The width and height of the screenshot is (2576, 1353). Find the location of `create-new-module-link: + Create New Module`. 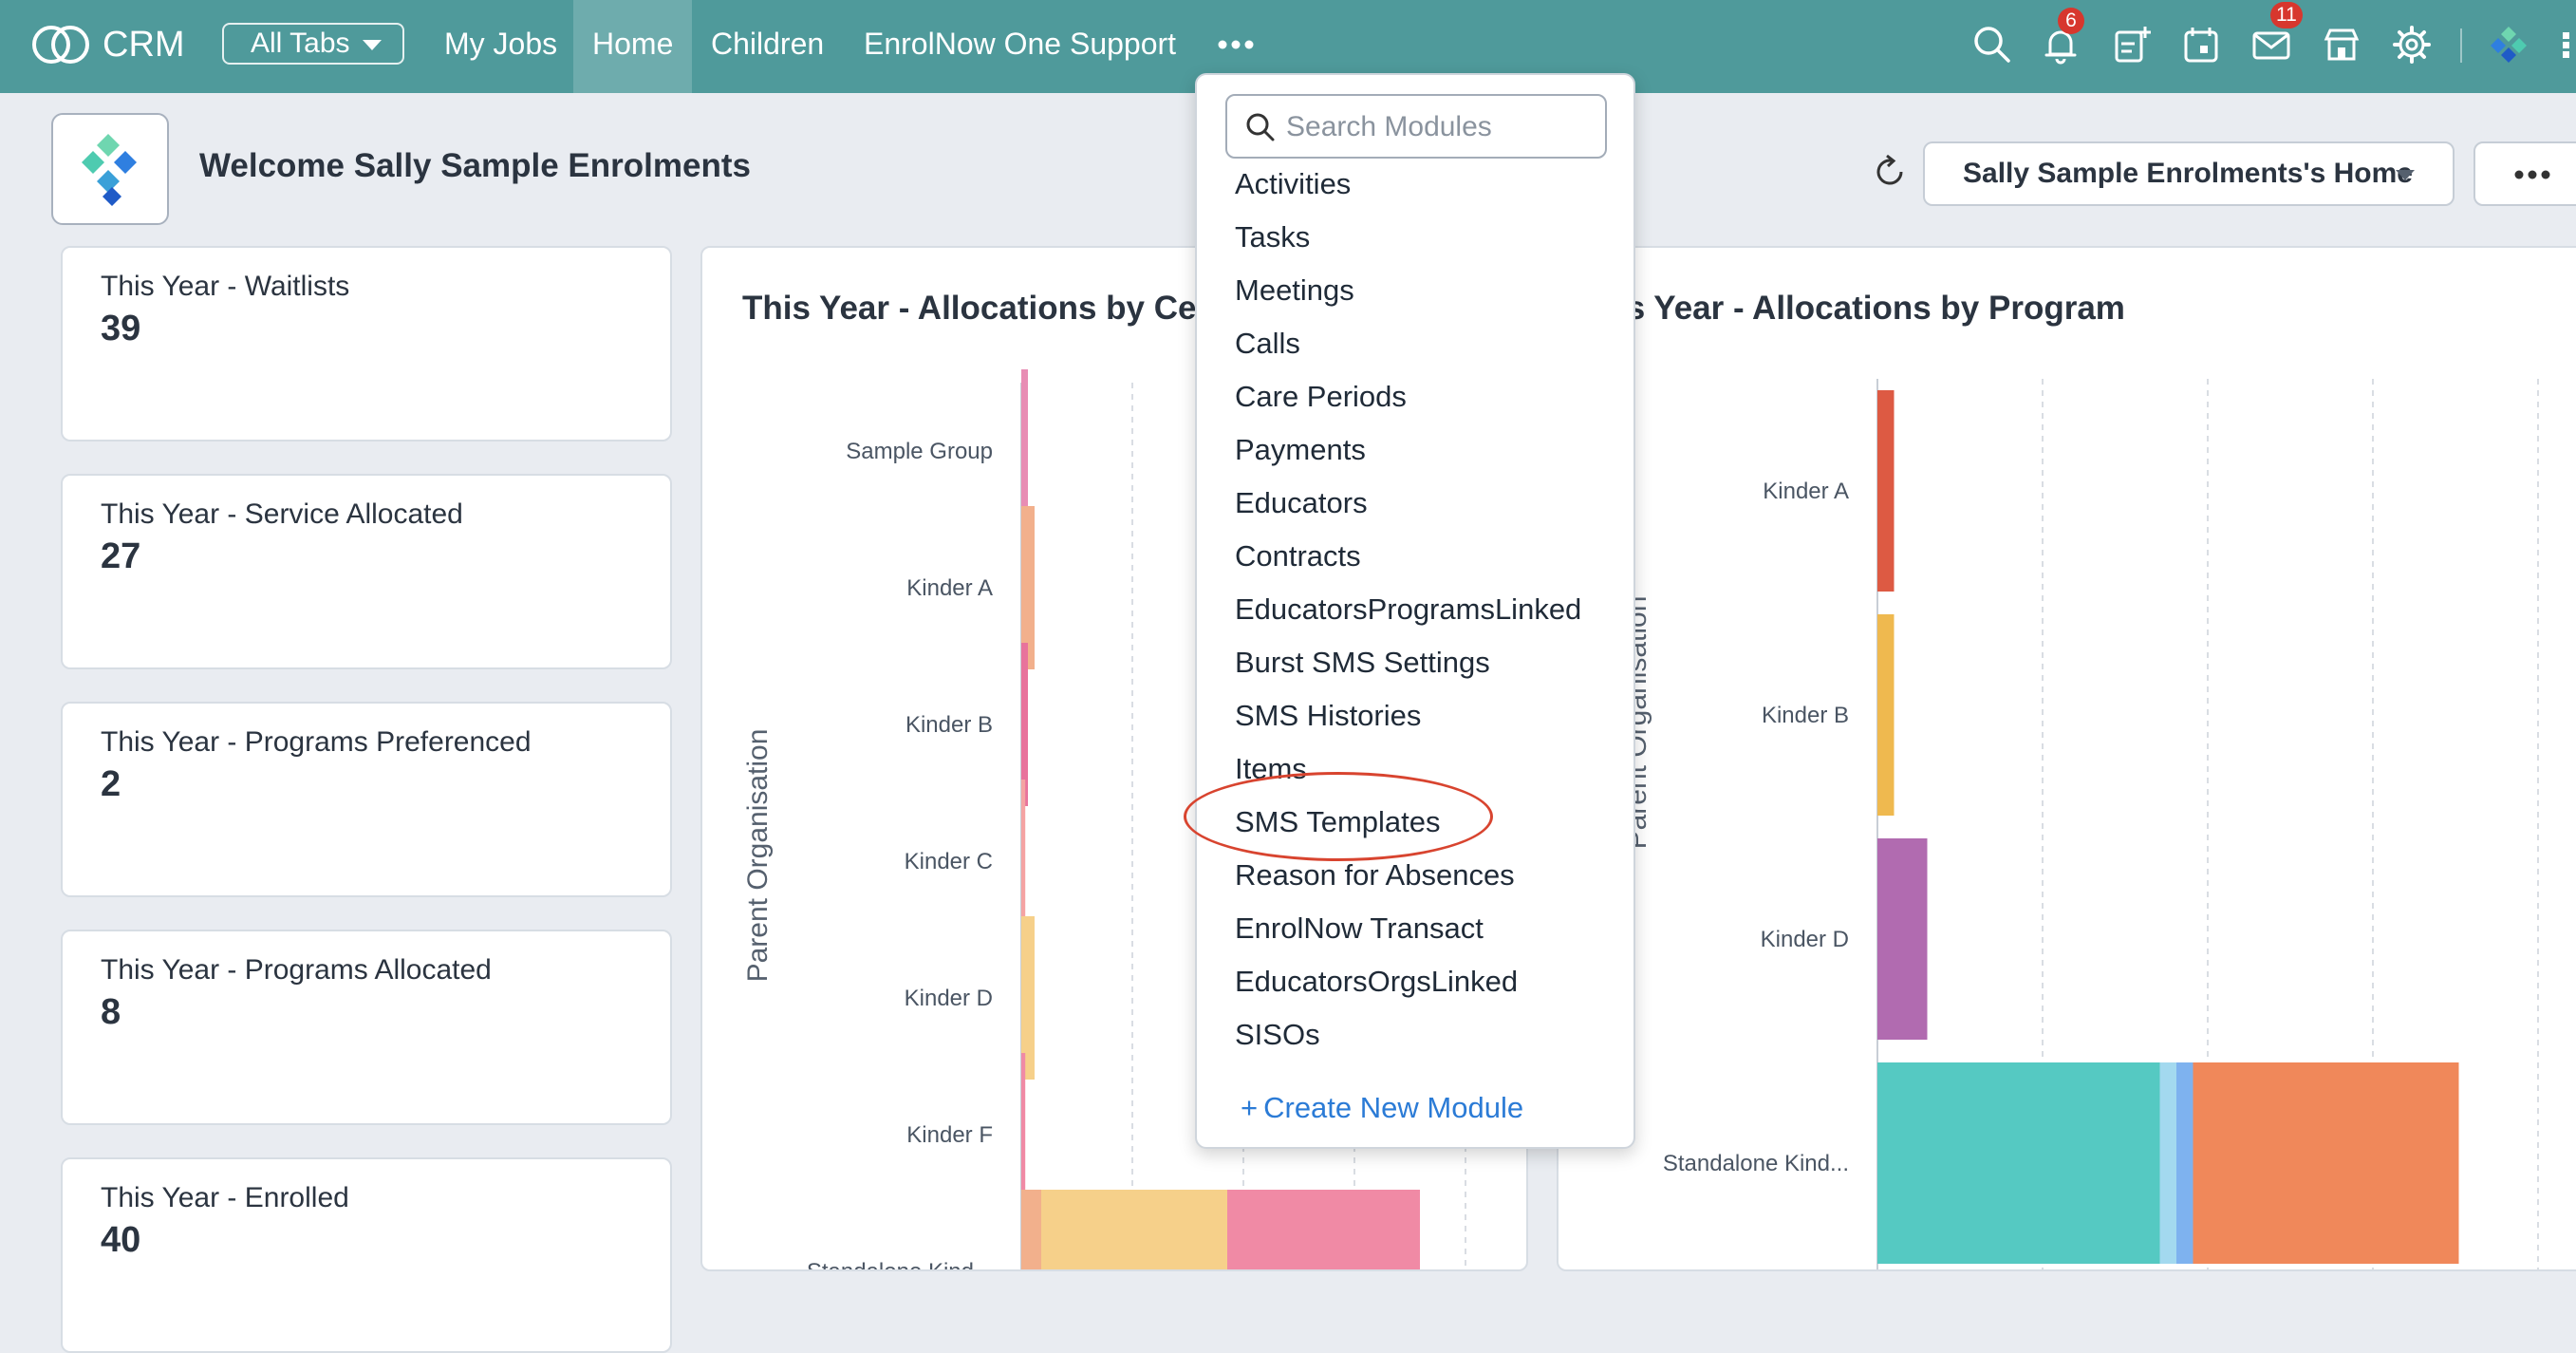

create-new-module-link: + Create New Module is located at coordinates (1382, 1108).